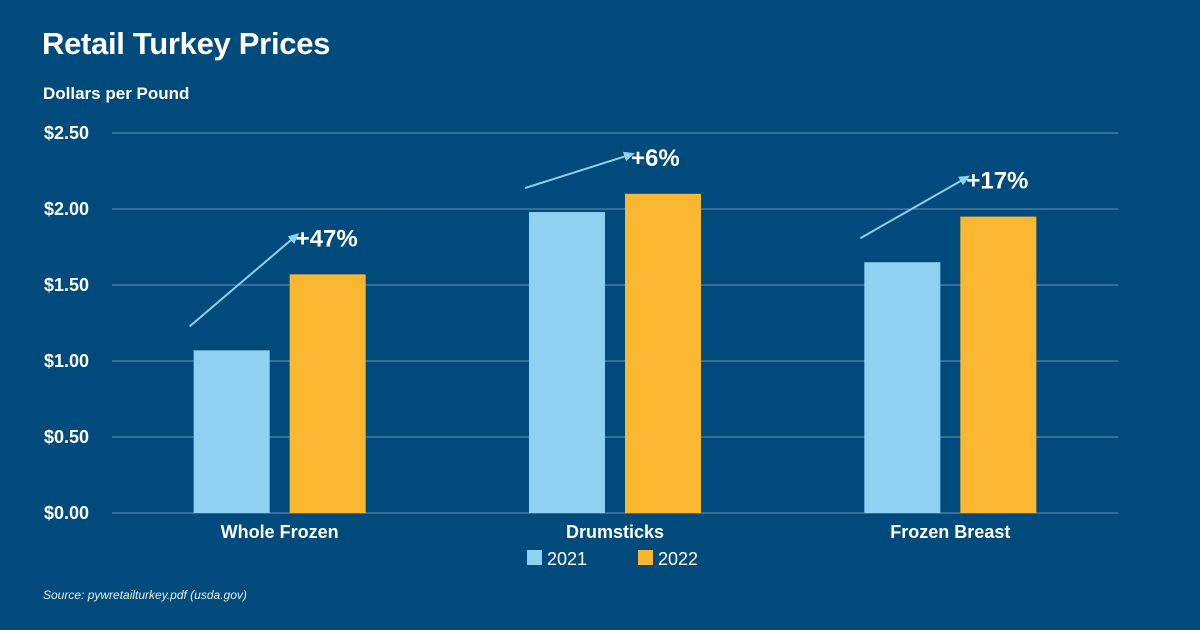  I want to click on growth-annotation: +6%, so click(655, 158).